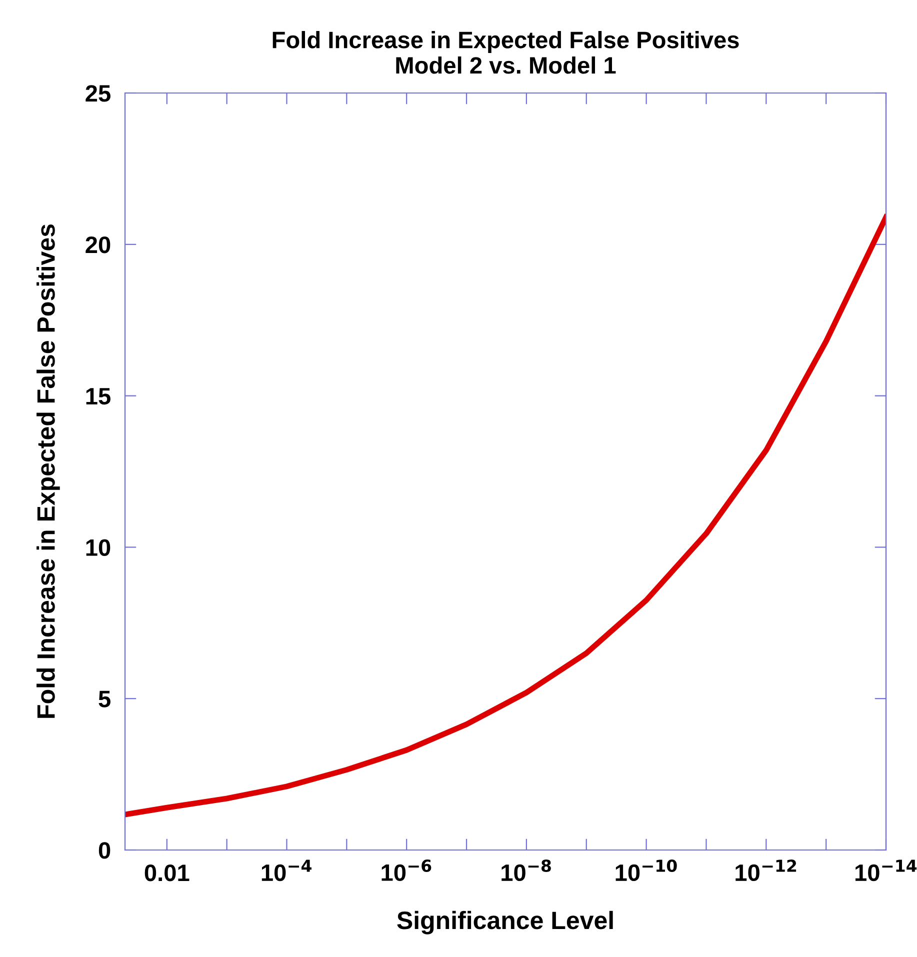 This screenshot has height=957, width=917. Describe the element at coordinates (48, 471) in the screenshot. I see `y-axis-title: Fold Increase in Expected False Positives` at that location.